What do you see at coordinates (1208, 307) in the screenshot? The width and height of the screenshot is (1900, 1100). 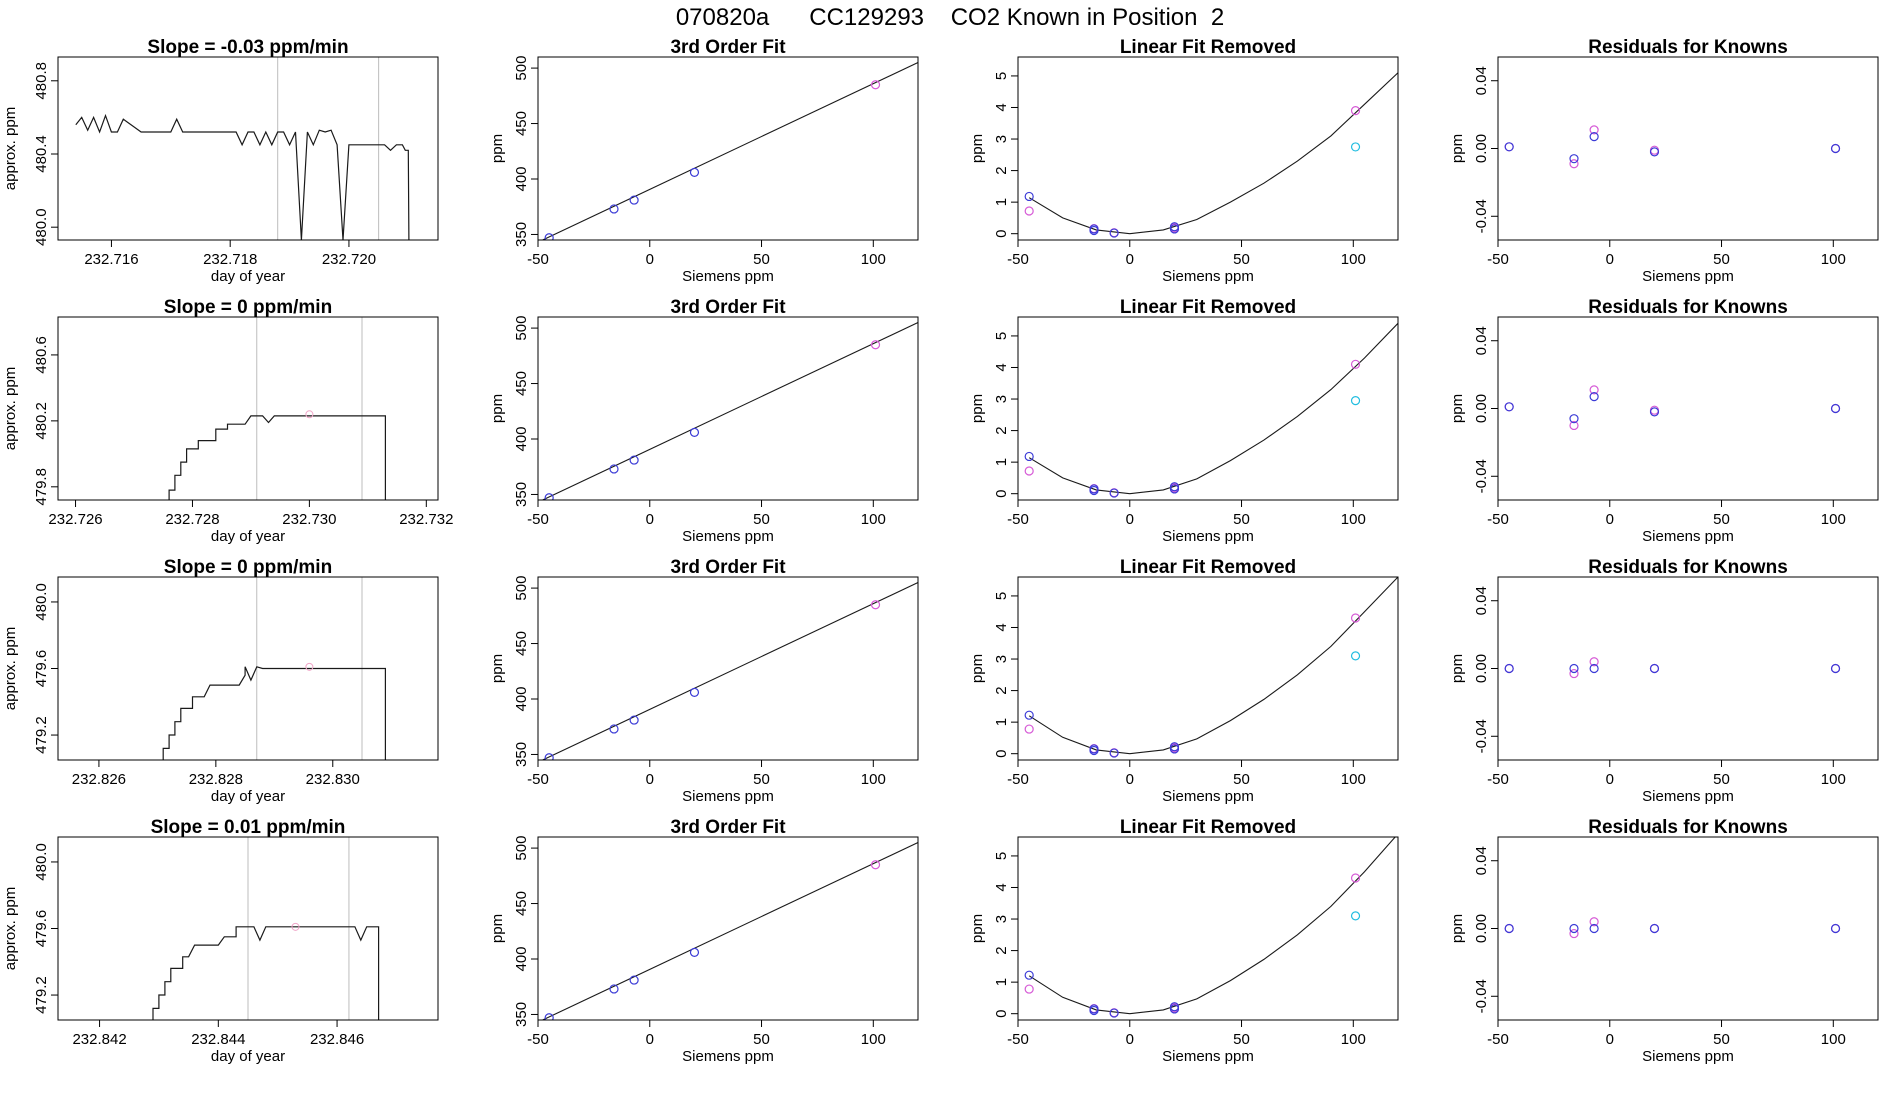 I see `panel-r2c3-title: Linear Fit Removed` at bounding box center [1208, 307].